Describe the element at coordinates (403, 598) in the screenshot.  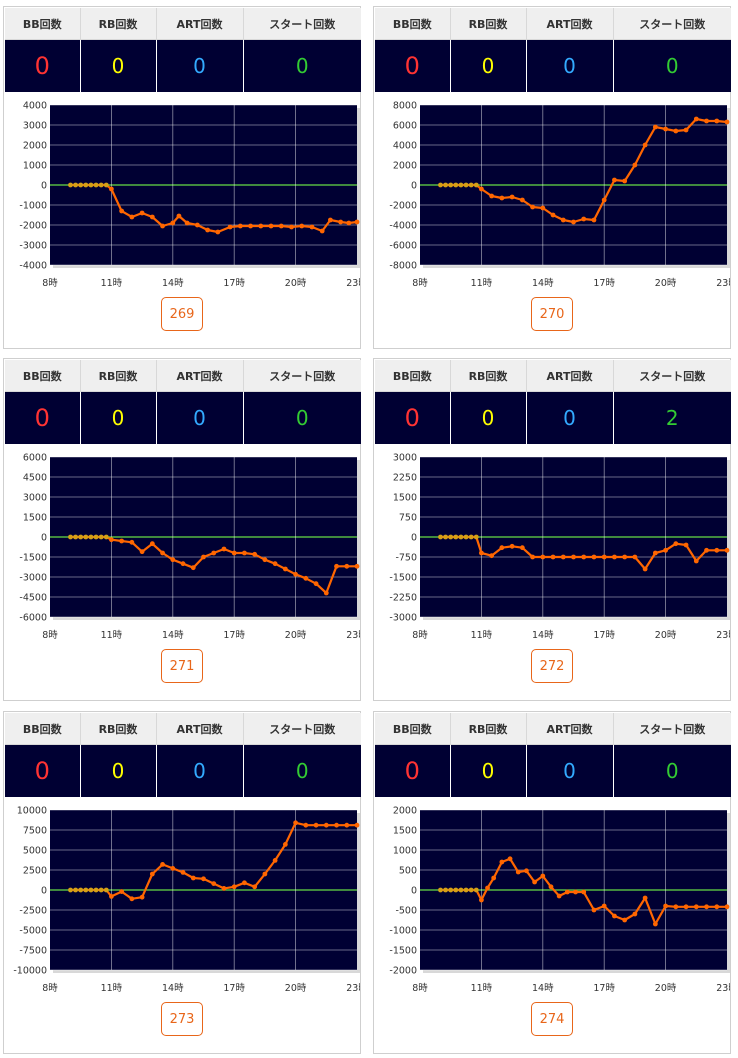
I see `y-tick-label: -2250` at that location.